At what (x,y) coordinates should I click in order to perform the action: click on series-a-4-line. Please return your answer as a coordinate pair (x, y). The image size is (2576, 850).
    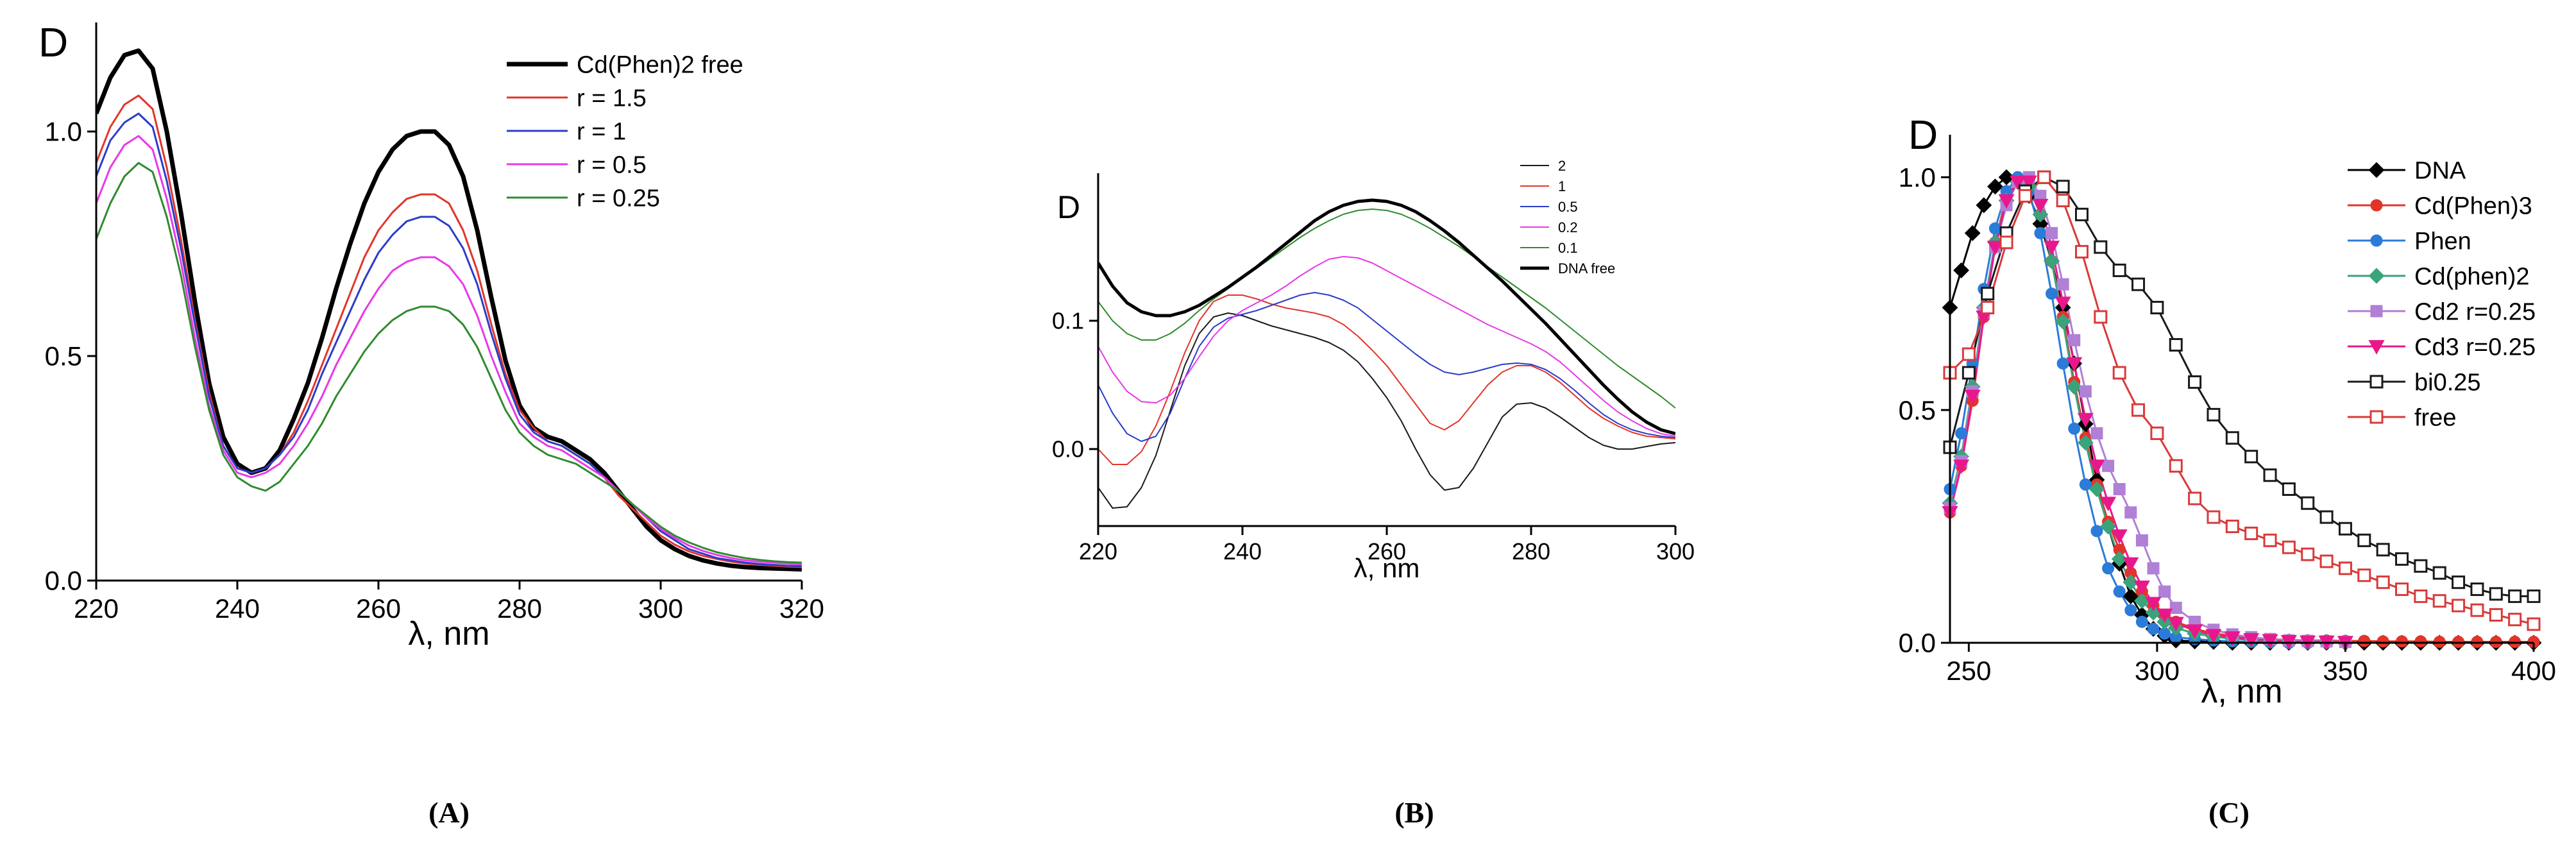
    Looking at the image, I should click on (449, 363).